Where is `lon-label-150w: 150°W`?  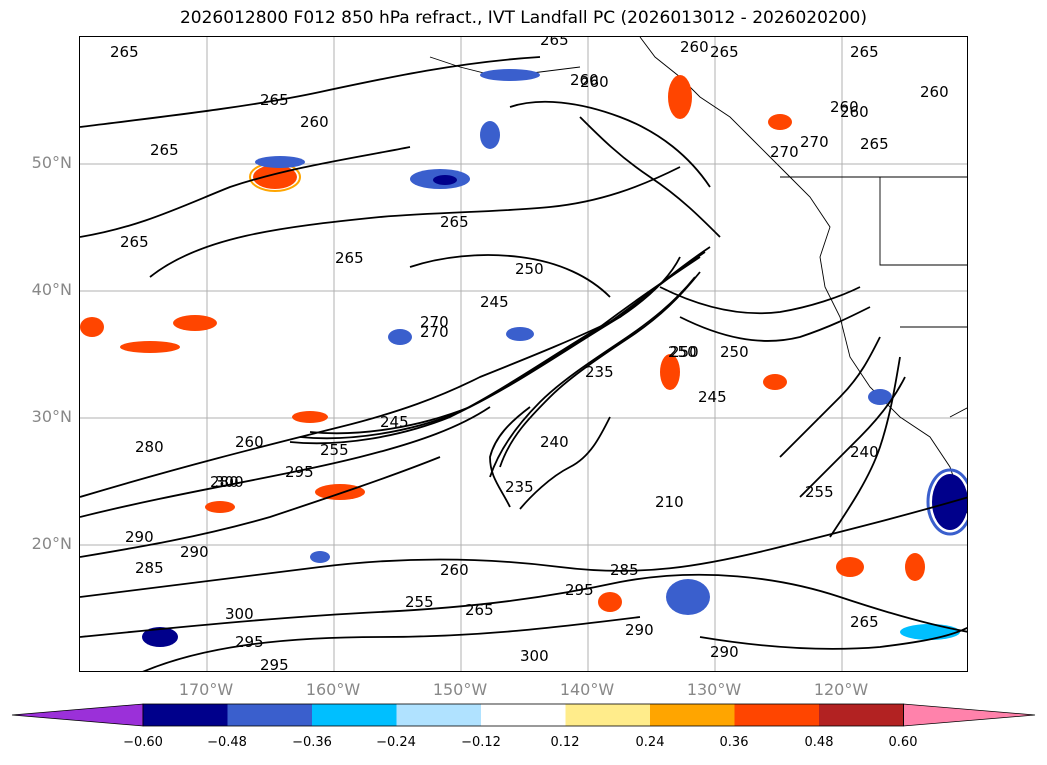 lon-label-150w: 150°W is located at coordinates (460, 689).